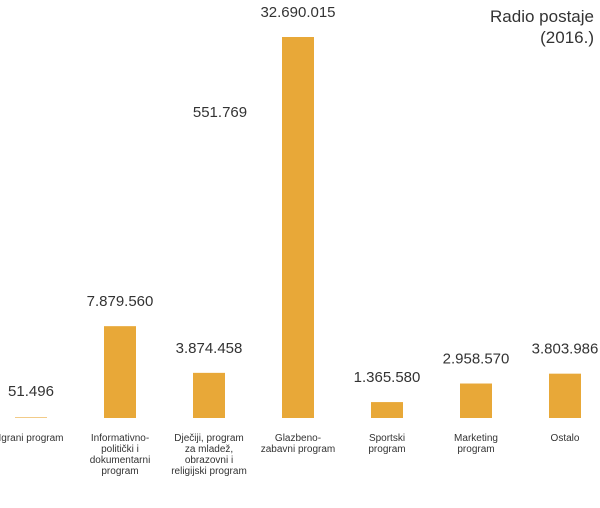 Image resolution: width=600 pixels, height=508 pixels. I want to click on value-label: 3.874.458, so click(209, 348).